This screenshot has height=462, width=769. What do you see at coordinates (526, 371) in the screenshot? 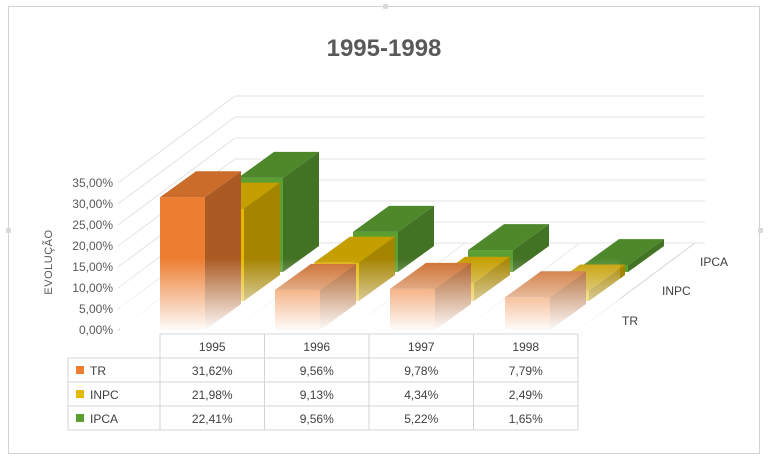
I see `table-value-cell: 7,79%` at bounding box center [526, 371].